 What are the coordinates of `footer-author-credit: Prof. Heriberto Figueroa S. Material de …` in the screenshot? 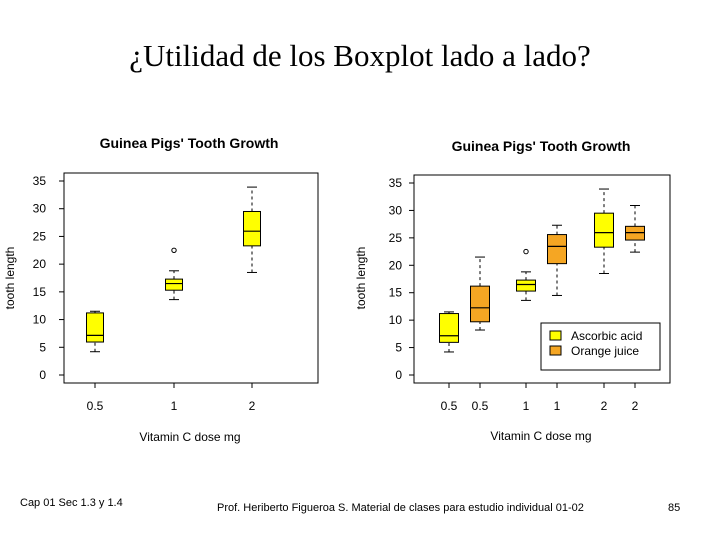 It's located at (400, 508).